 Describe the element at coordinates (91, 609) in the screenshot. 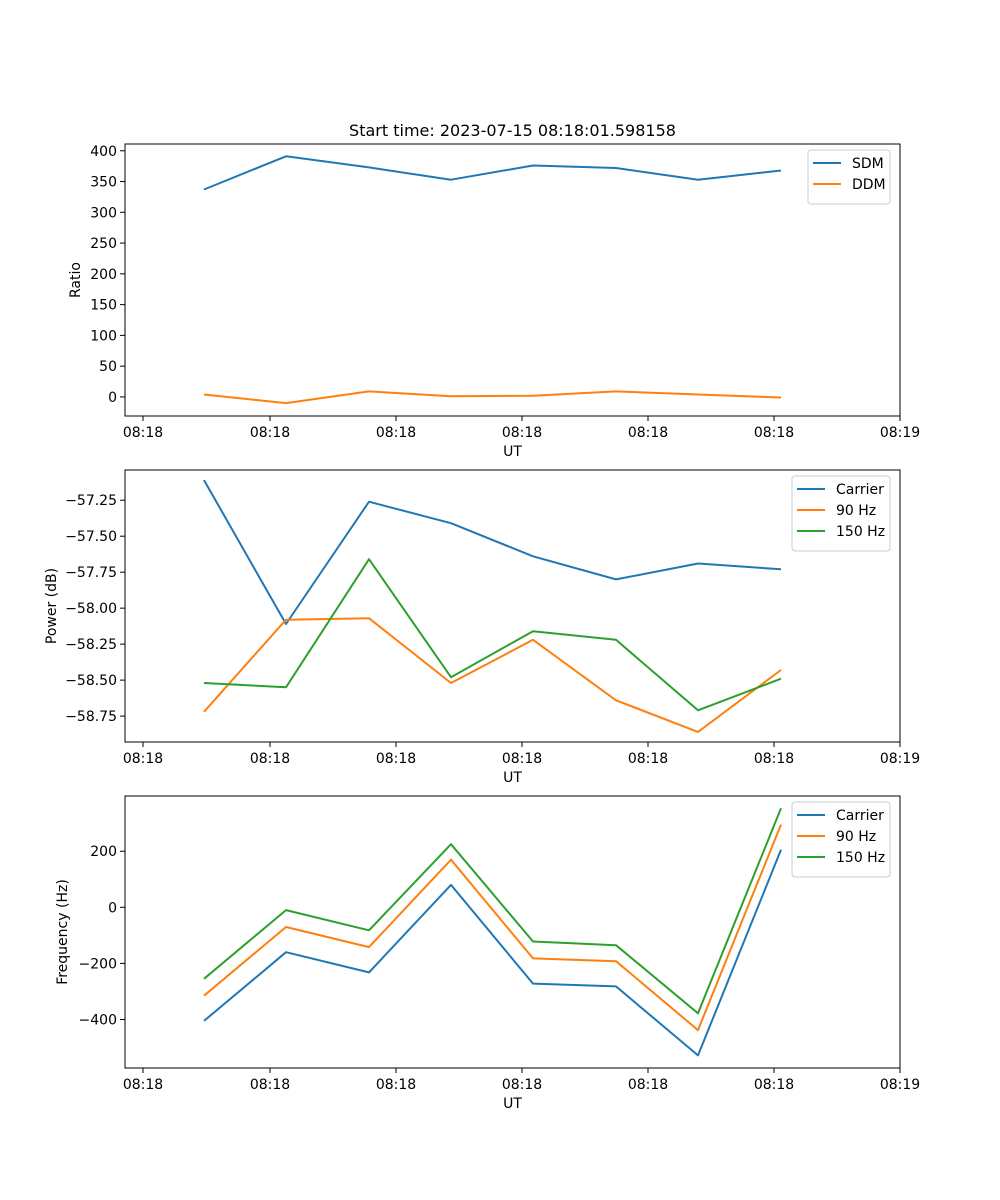

I see `y-tick-label: −58.00` at that location.